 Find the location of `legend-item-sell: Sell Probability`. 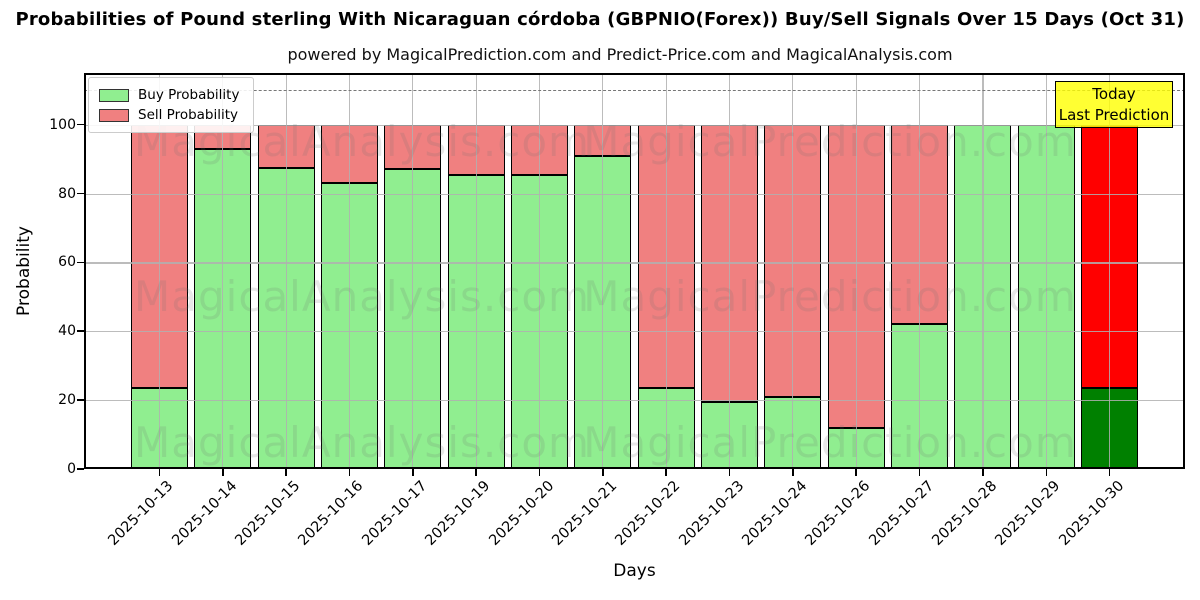

legend-item-sell: Sell Probability is located at coordinates (169, 115).